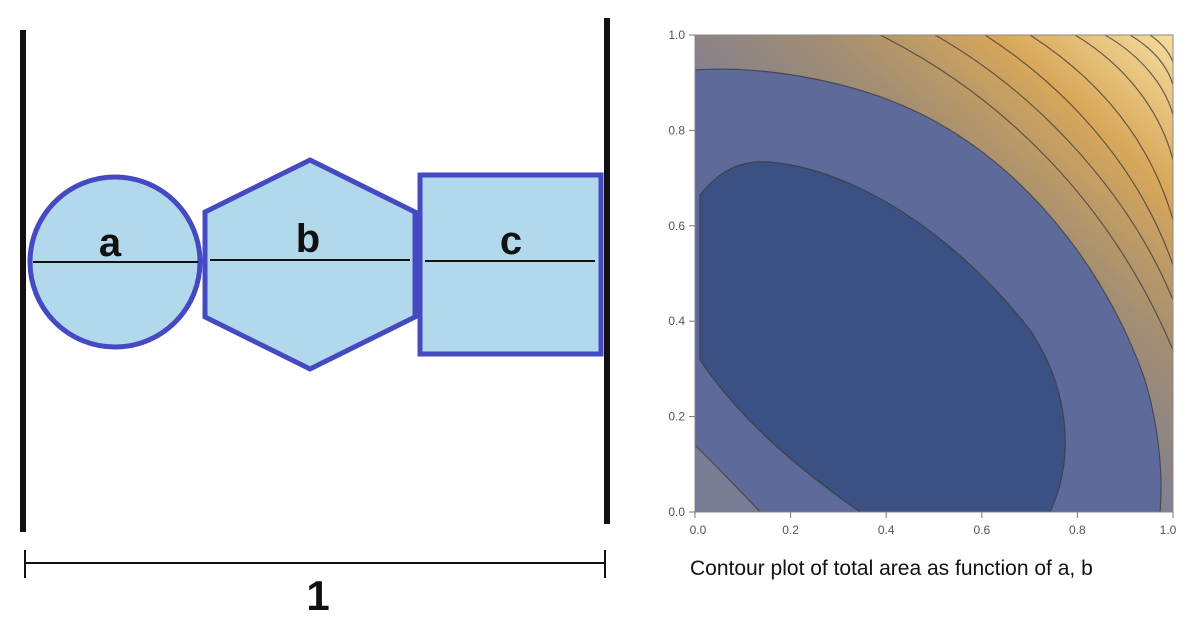 Image resolution: width=1200 pixels, height=637 pixels. I want to click on shape-label-a: a, so click(110, 243).